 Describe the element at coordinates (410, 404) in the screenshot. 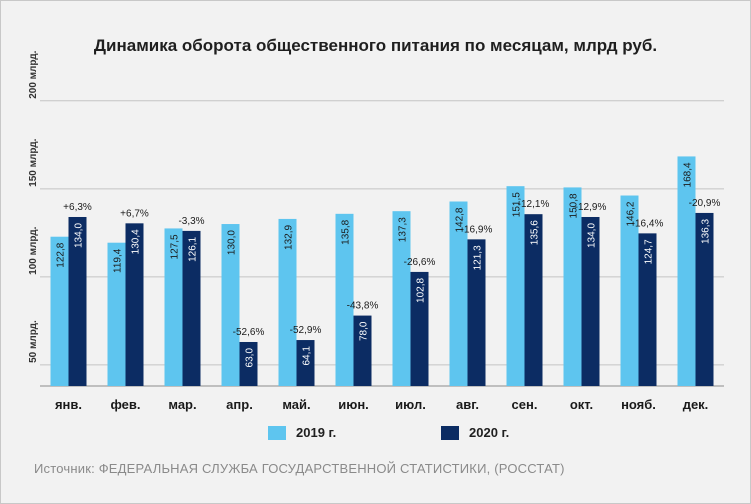

I see `x-tick-label: июл.` at that location.